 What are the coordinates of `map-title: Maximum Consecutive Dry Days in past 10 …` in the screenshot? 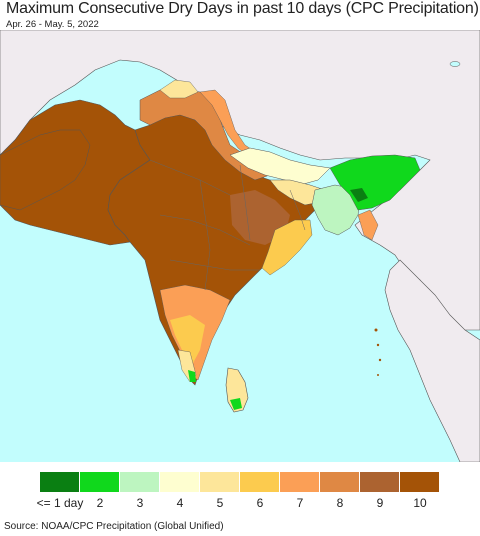 It's located at (242, 8).